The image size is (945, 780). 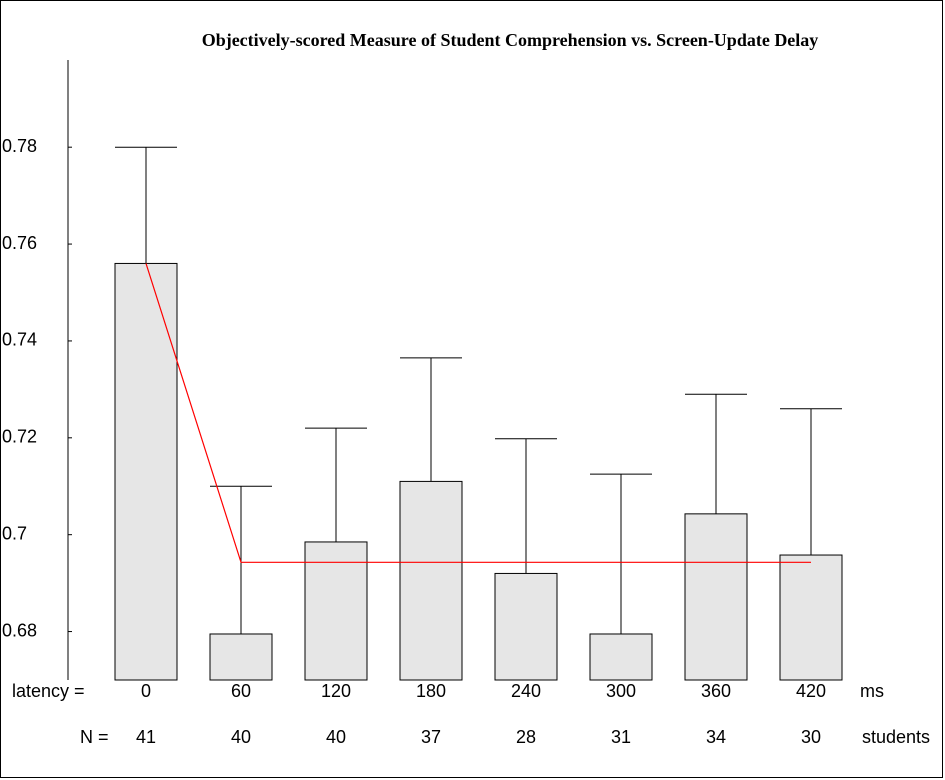 I want to click on n-label: 41, so click(x=146, y=737).